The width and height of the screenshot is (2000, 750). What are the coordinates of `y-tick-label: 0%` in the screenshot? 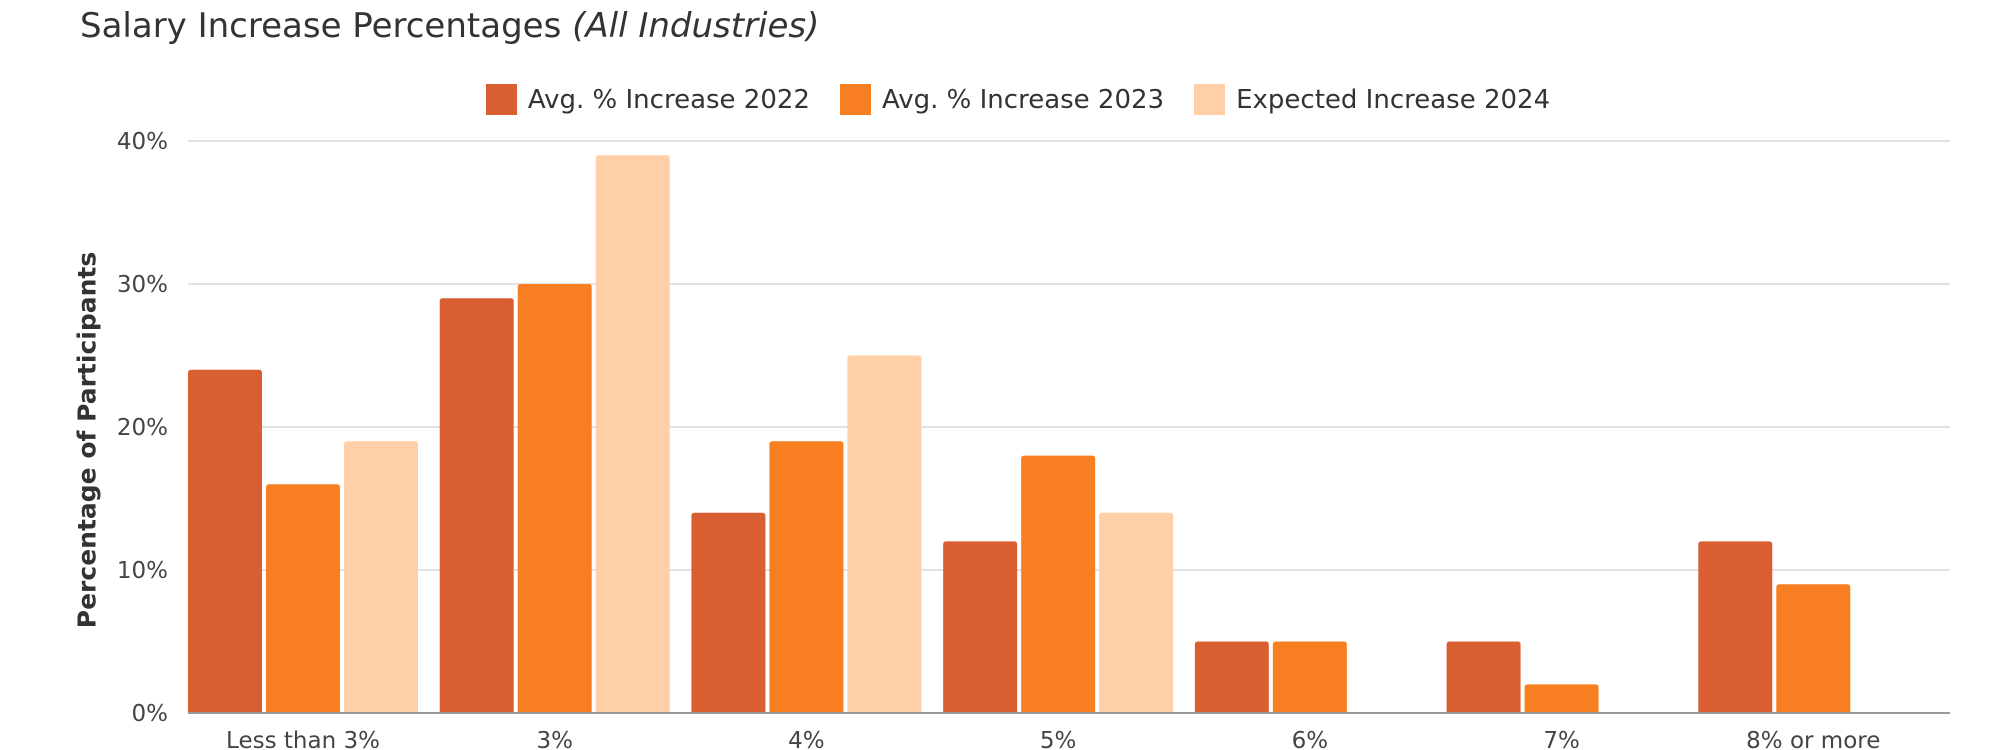 It's located at (150, 714).